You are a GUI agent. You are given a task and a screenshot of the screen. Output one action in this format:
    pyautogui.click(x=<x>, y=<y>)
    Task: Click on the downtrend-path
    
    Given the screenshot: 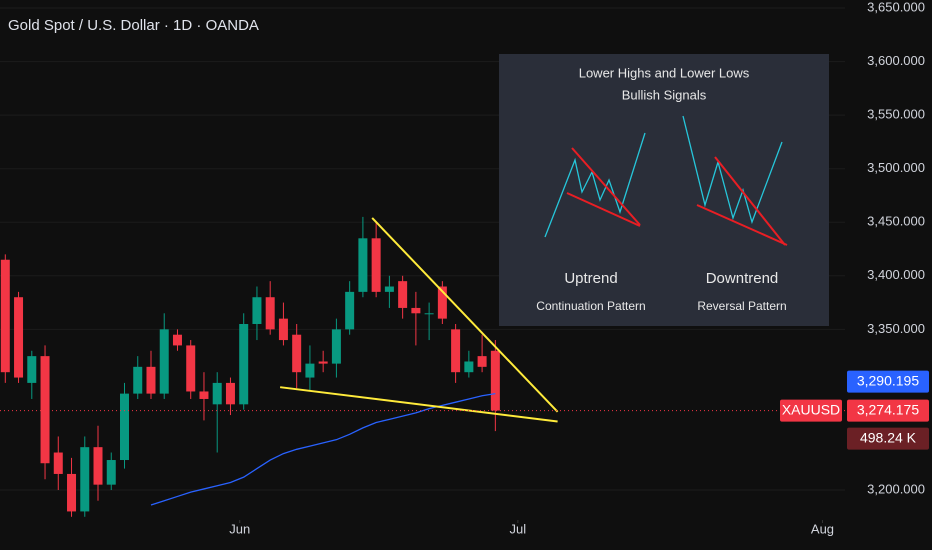 What is the action you would take?
    pyautogui.click(x=732, y=170)
    